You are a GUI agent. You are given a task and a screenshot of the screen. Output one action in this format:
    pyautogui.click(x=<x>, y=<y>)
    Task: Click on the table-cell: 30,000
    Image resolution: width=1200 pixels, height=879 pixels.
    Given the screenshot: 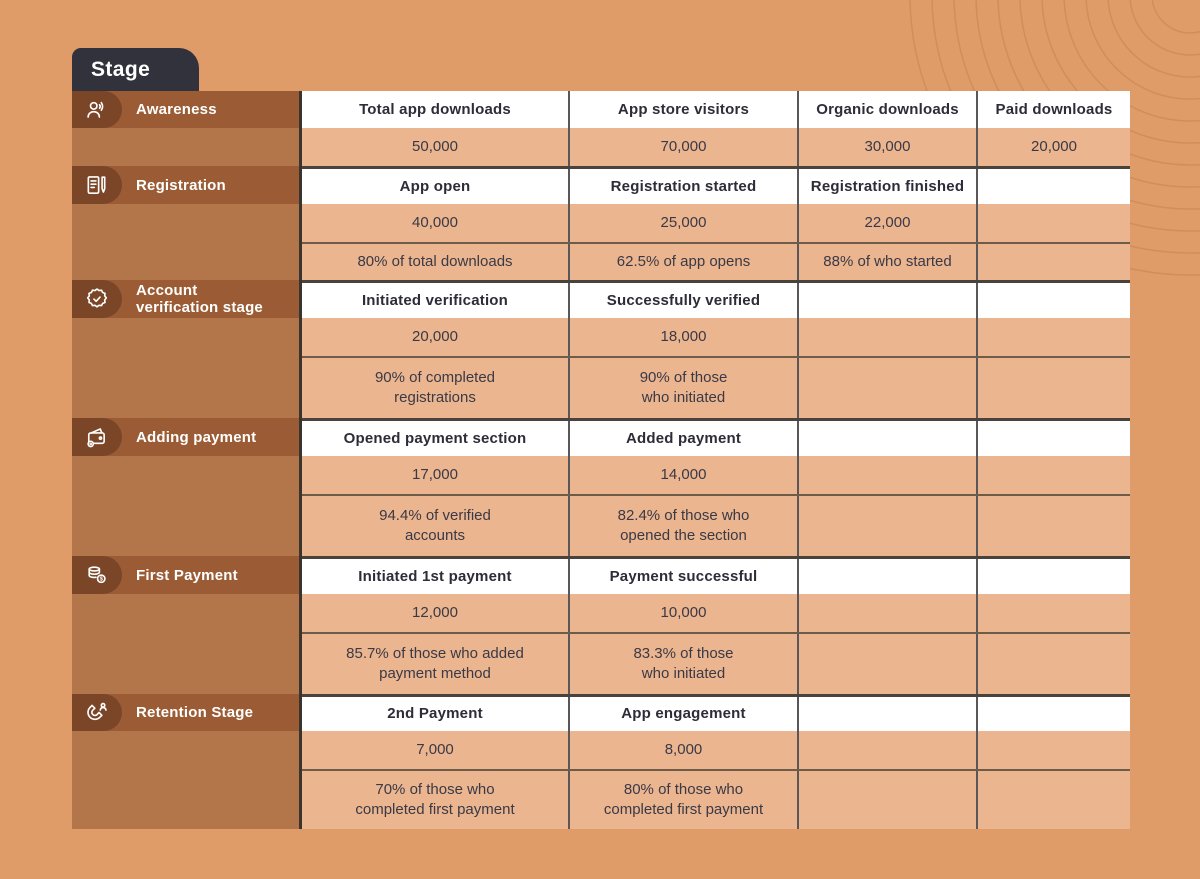 What is the action you would take?
    pyautogui.click(x=886, y=147)
    